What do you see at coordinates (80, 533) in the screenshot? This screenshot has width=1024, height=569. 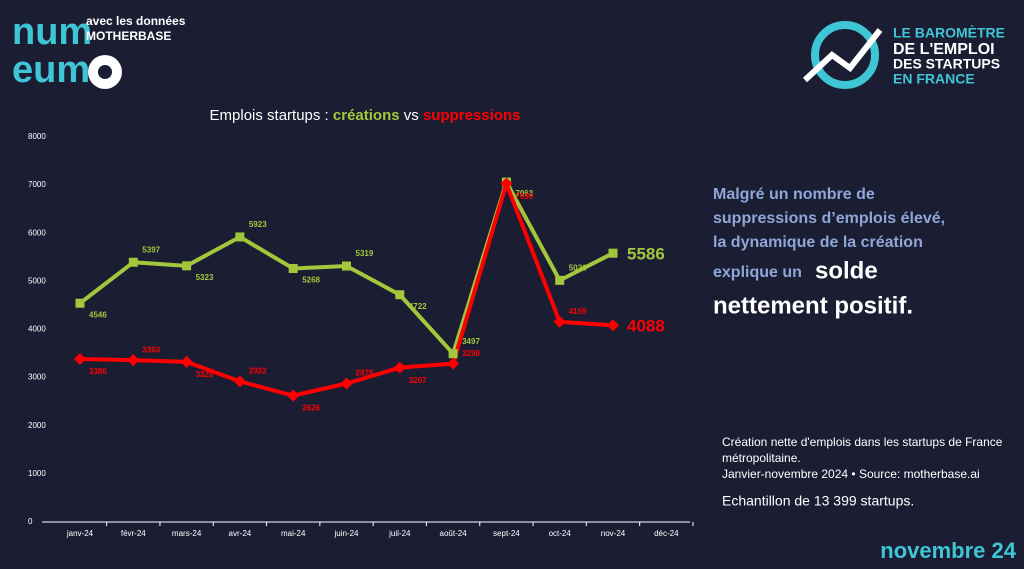 I see `x-tick-label: janv-24` at bounding box center [80, 533].